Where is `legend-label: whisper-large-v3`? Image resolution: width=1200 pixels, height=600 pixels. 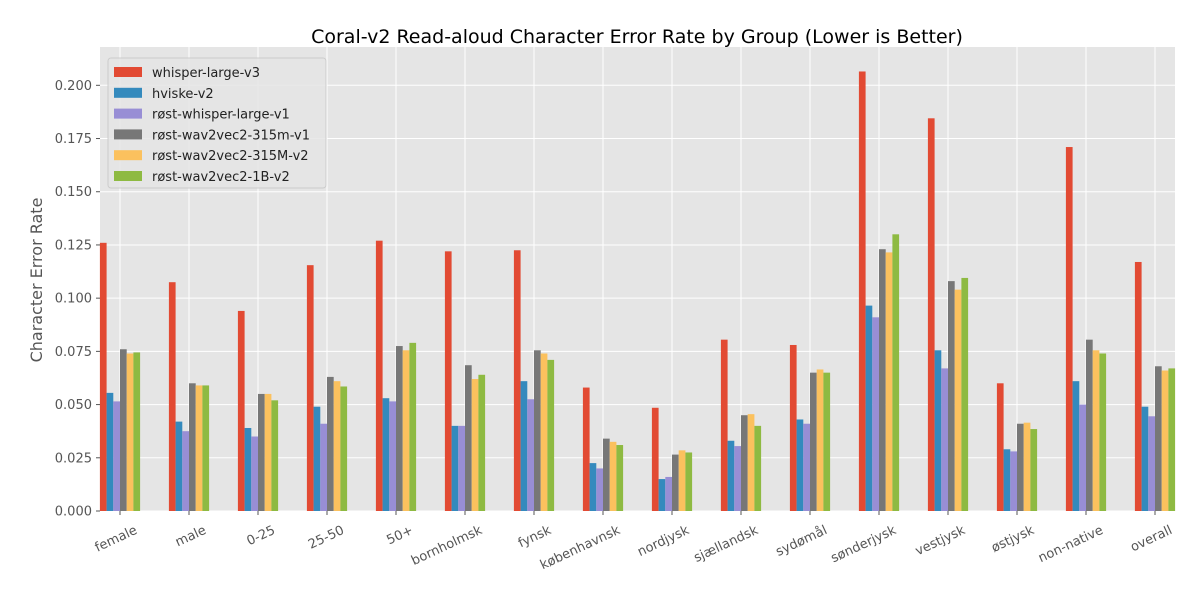
legend-label: whisper-large-v3 is located at coordinates (206, 73).